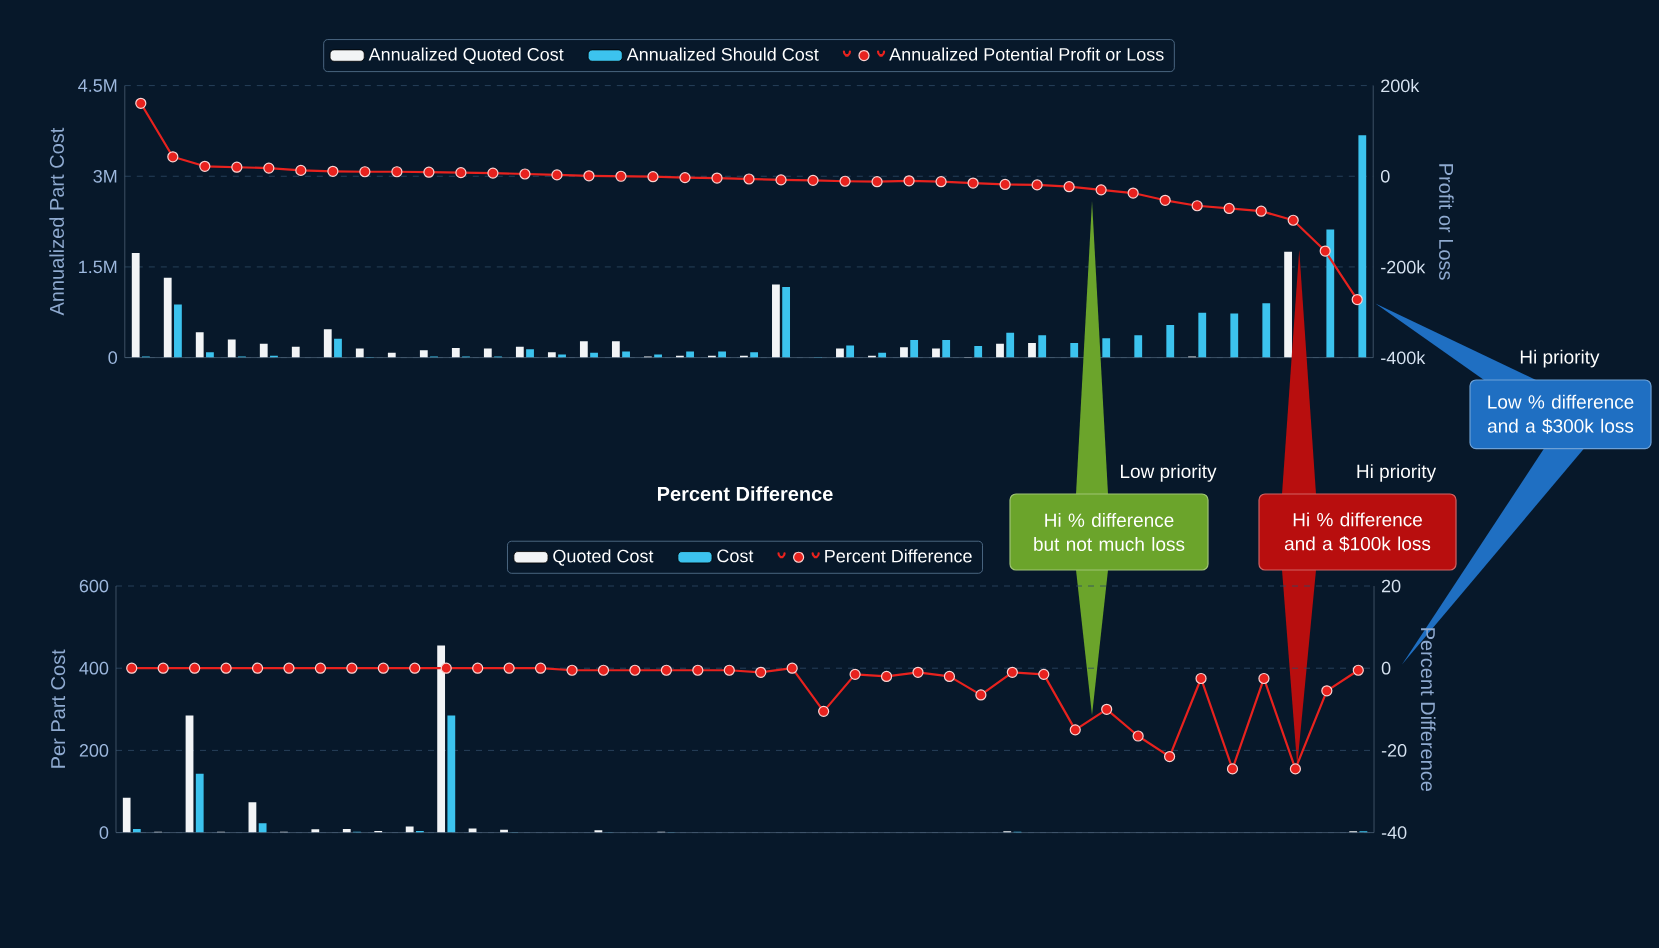 This screenshot has height=948, width=1659. I want to click on y-tick-label: 3M, so click(105, 176).